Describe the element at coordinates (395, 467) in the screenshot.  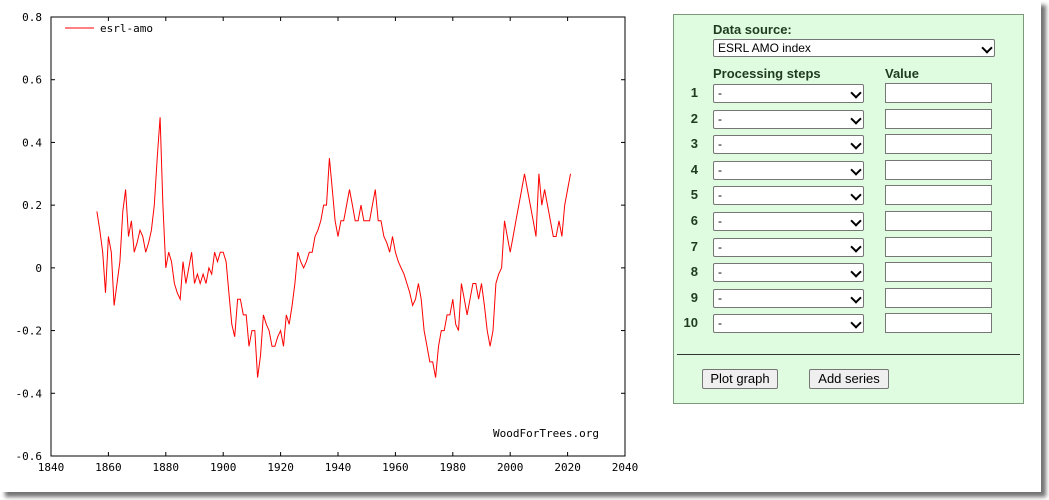
I see `x-tick-label: 1960` at that location.